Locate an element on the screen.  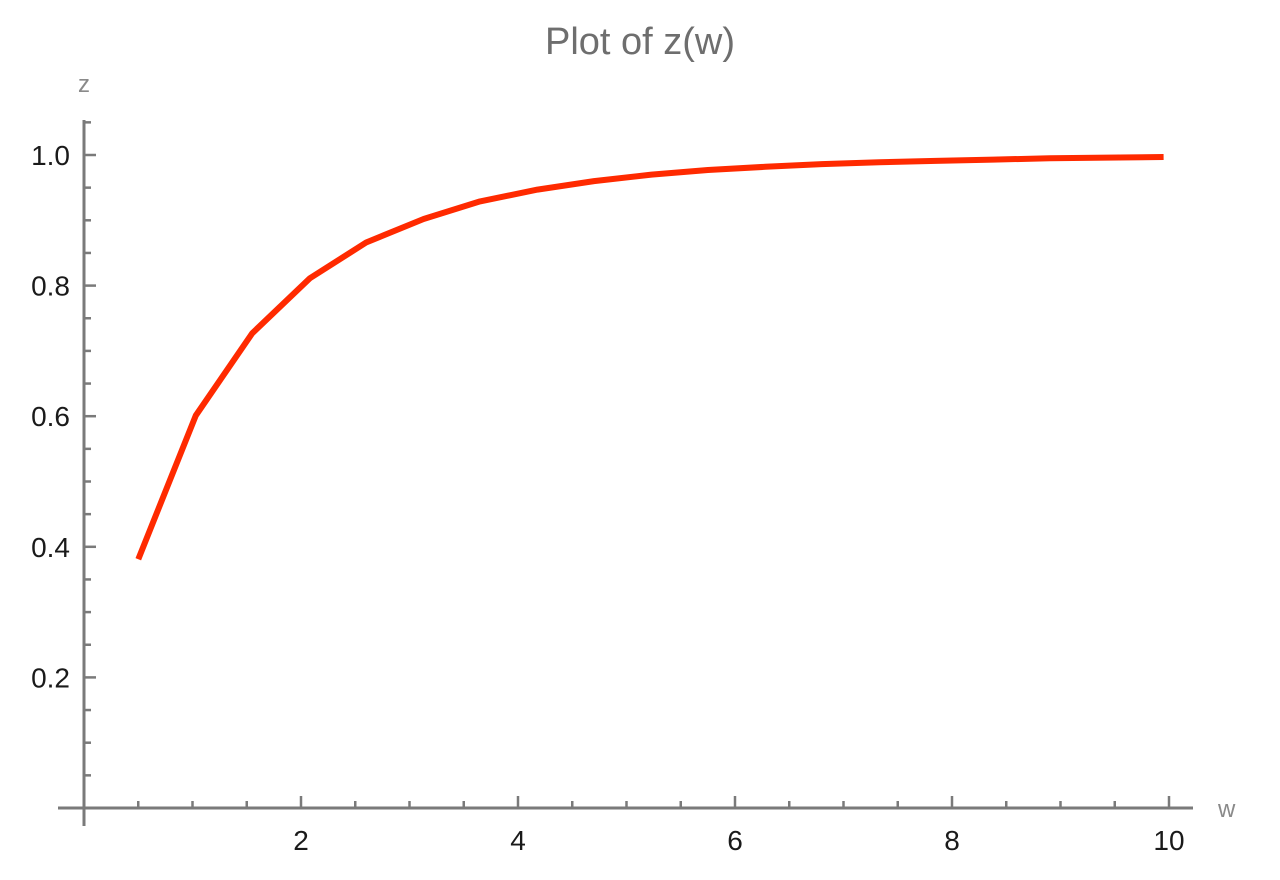
y-axis-ticks is located at coordinates (90, 449).